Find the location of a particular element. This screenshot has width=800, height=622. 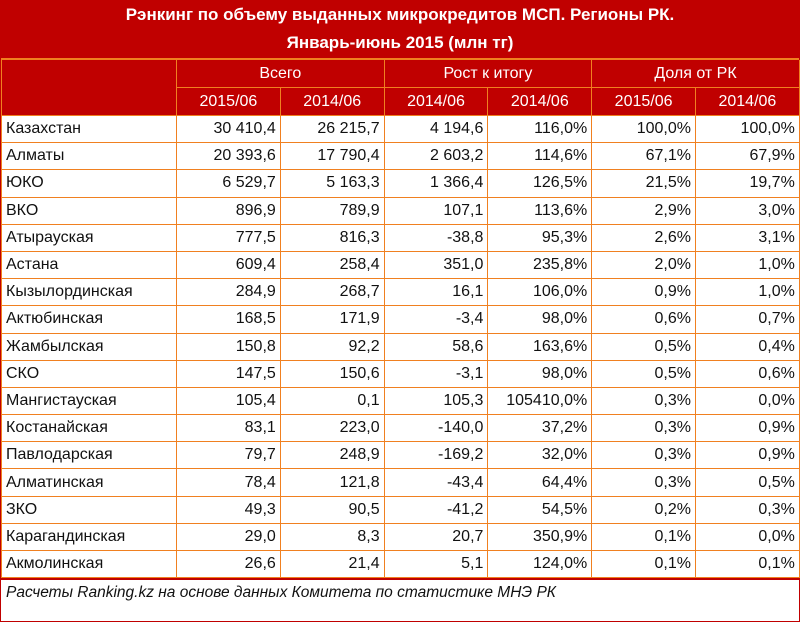

value-cell: 37,2% is located at coordinates (540, 428).